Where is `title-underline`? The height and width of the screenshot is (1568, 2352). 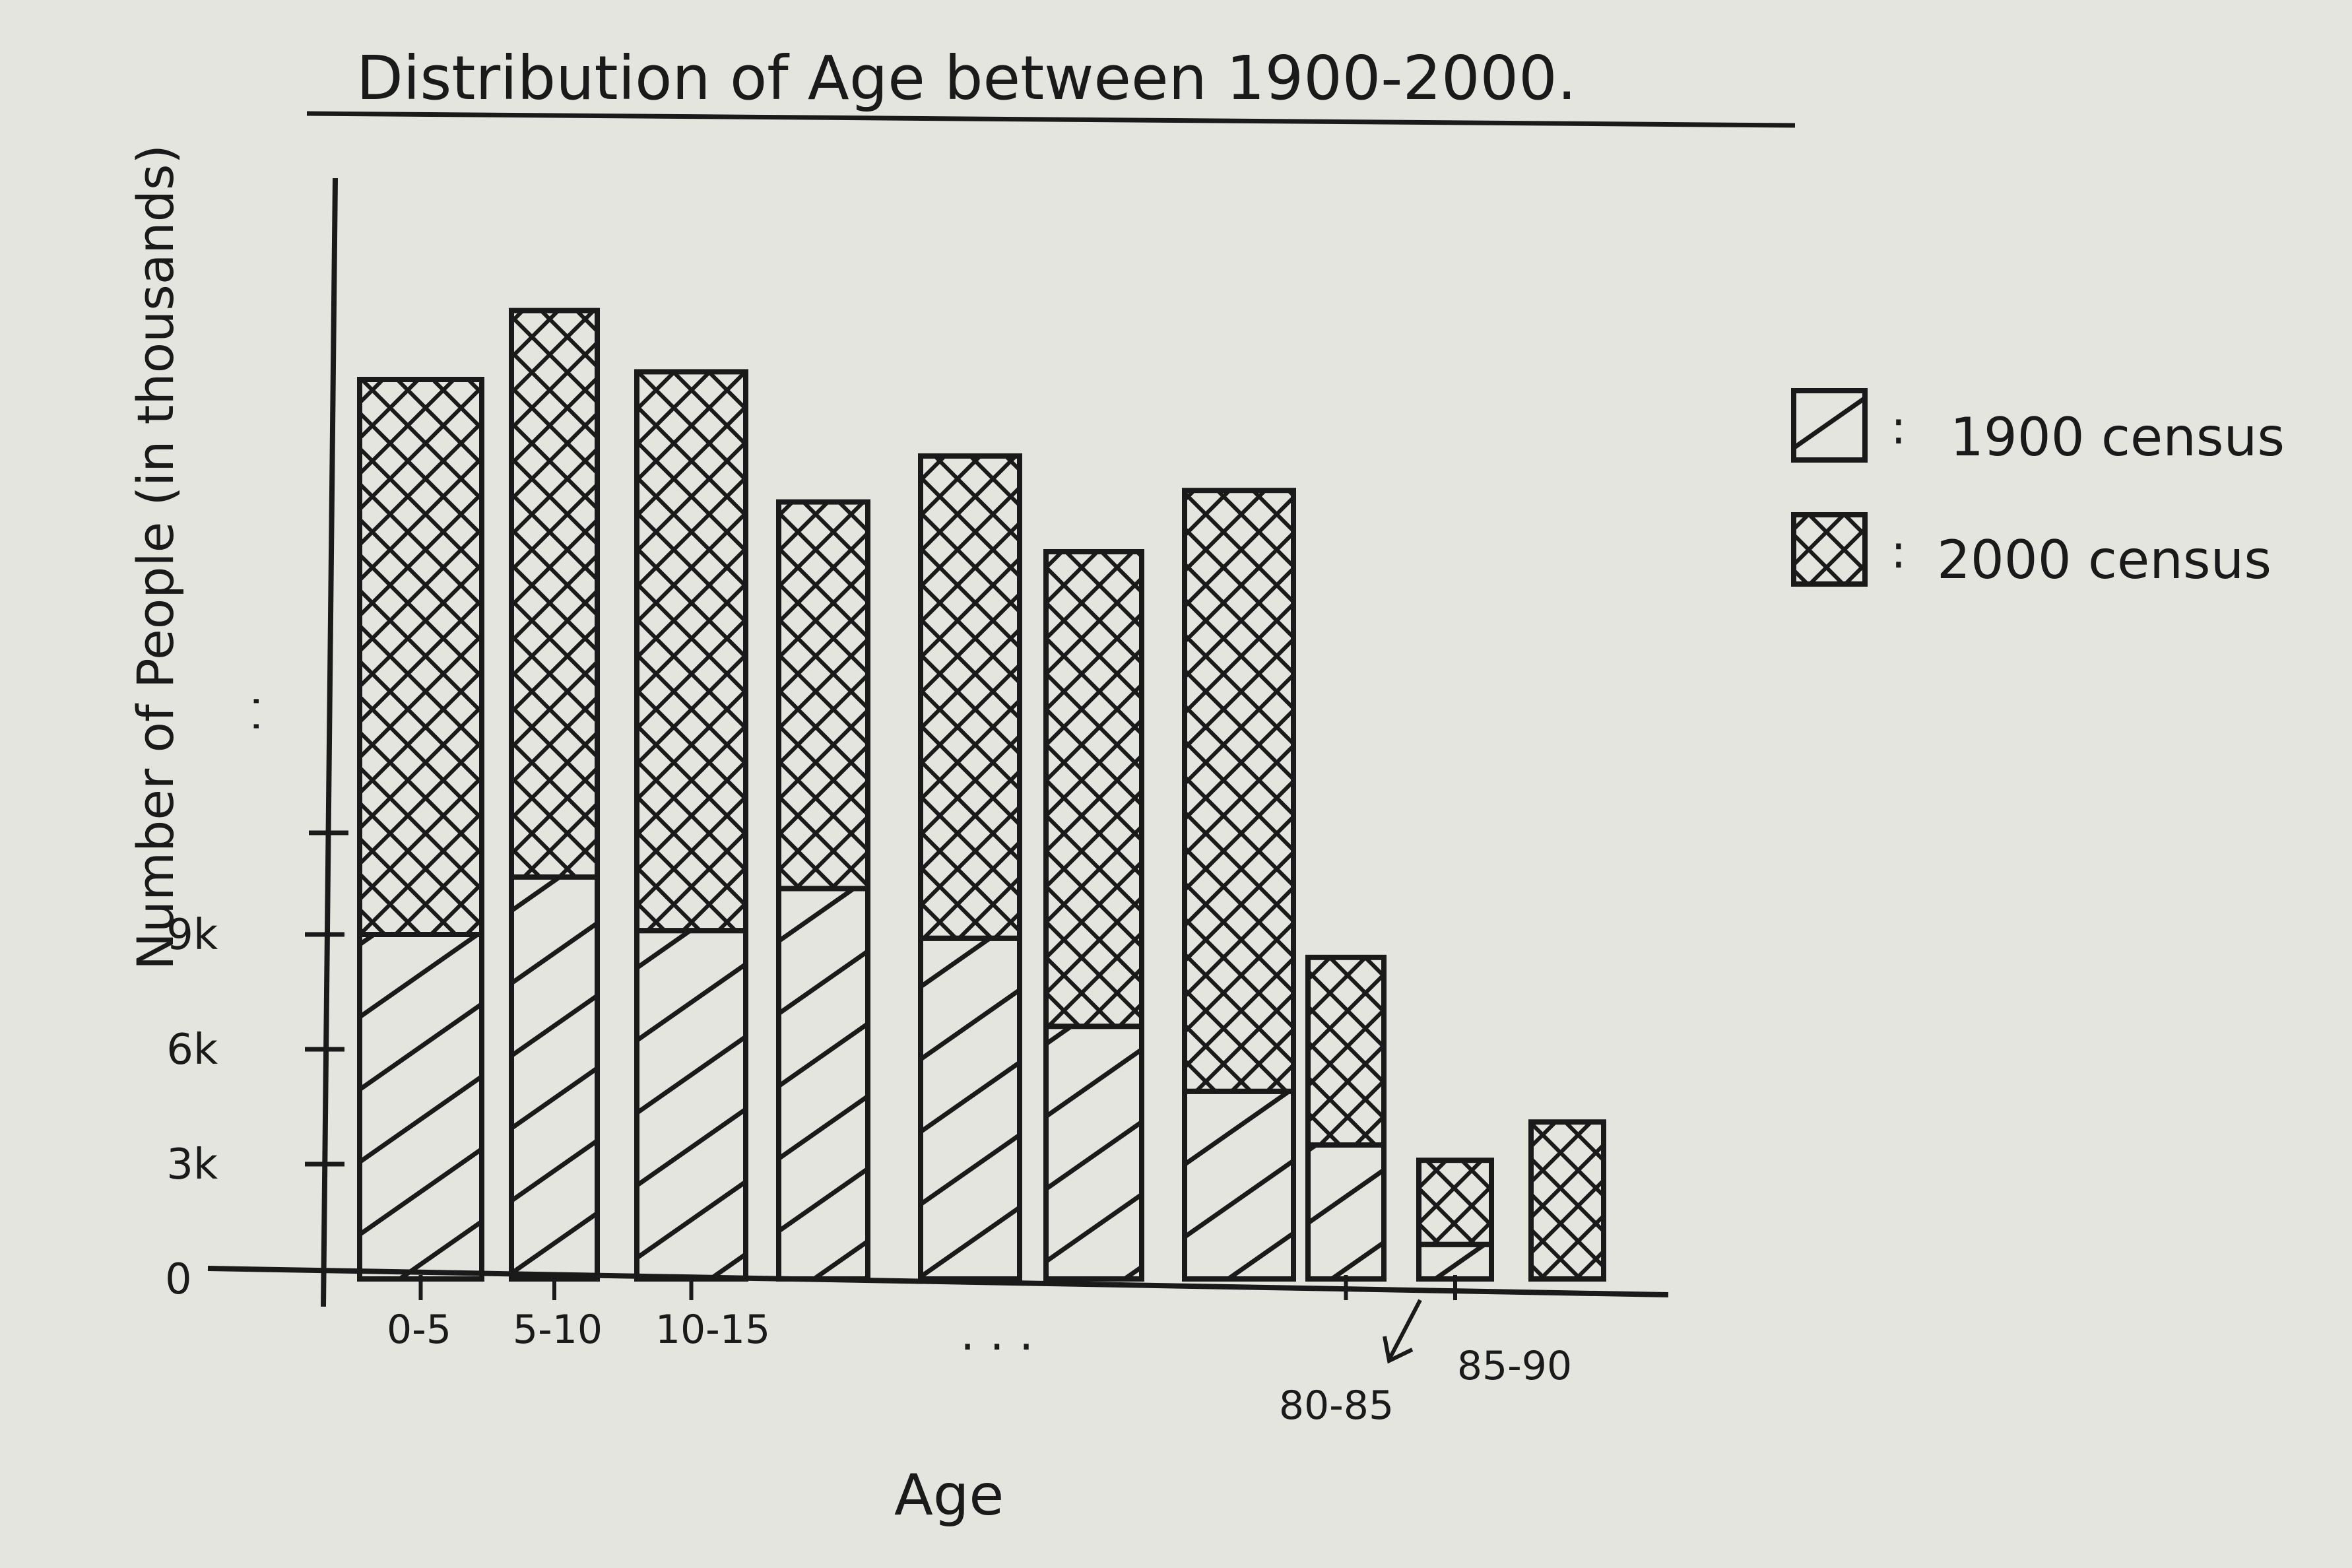
title-underline is located at coordinates (1051, 119).